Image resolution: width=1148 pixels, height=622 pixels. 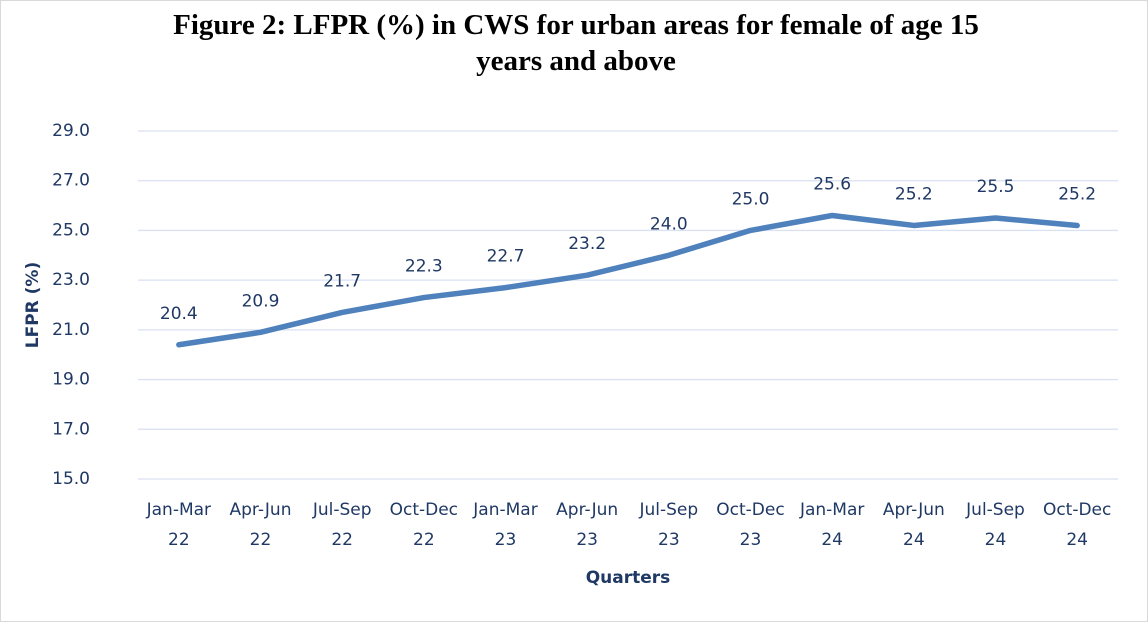 What do you see at coordinates (71, 181) in the screenshot?
I see `y-tick-label: 27.0` at bounding box center [71, 181].